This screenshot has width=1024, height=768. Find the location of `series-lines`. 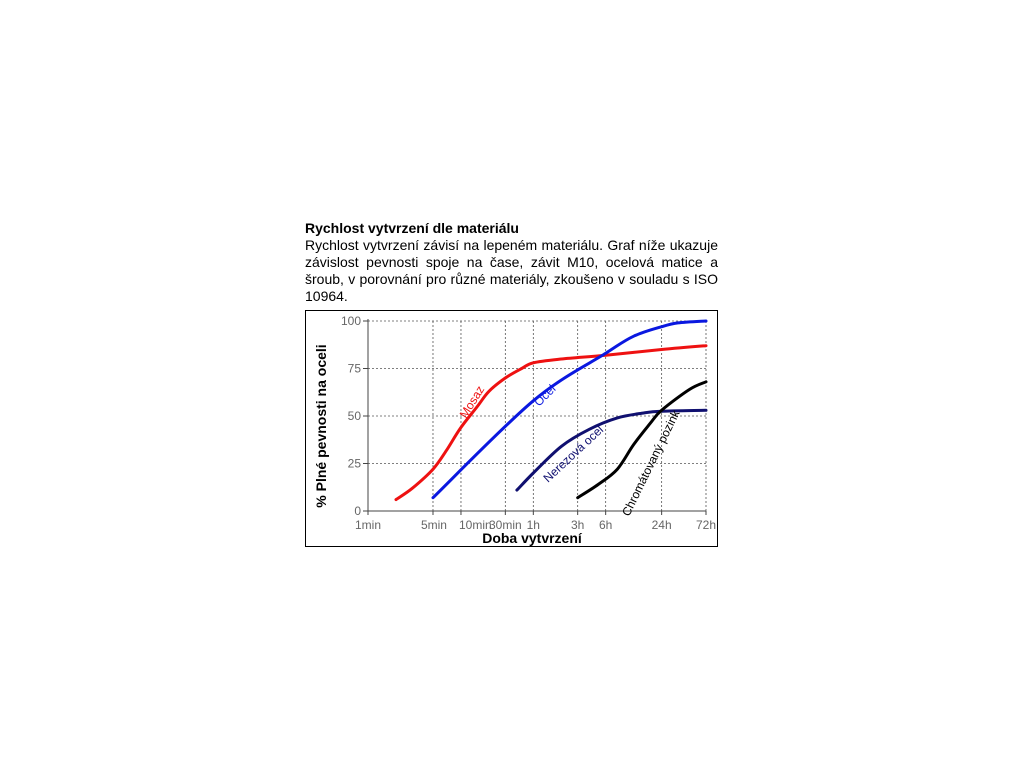

series-lines is located at coordinates (551, 410).